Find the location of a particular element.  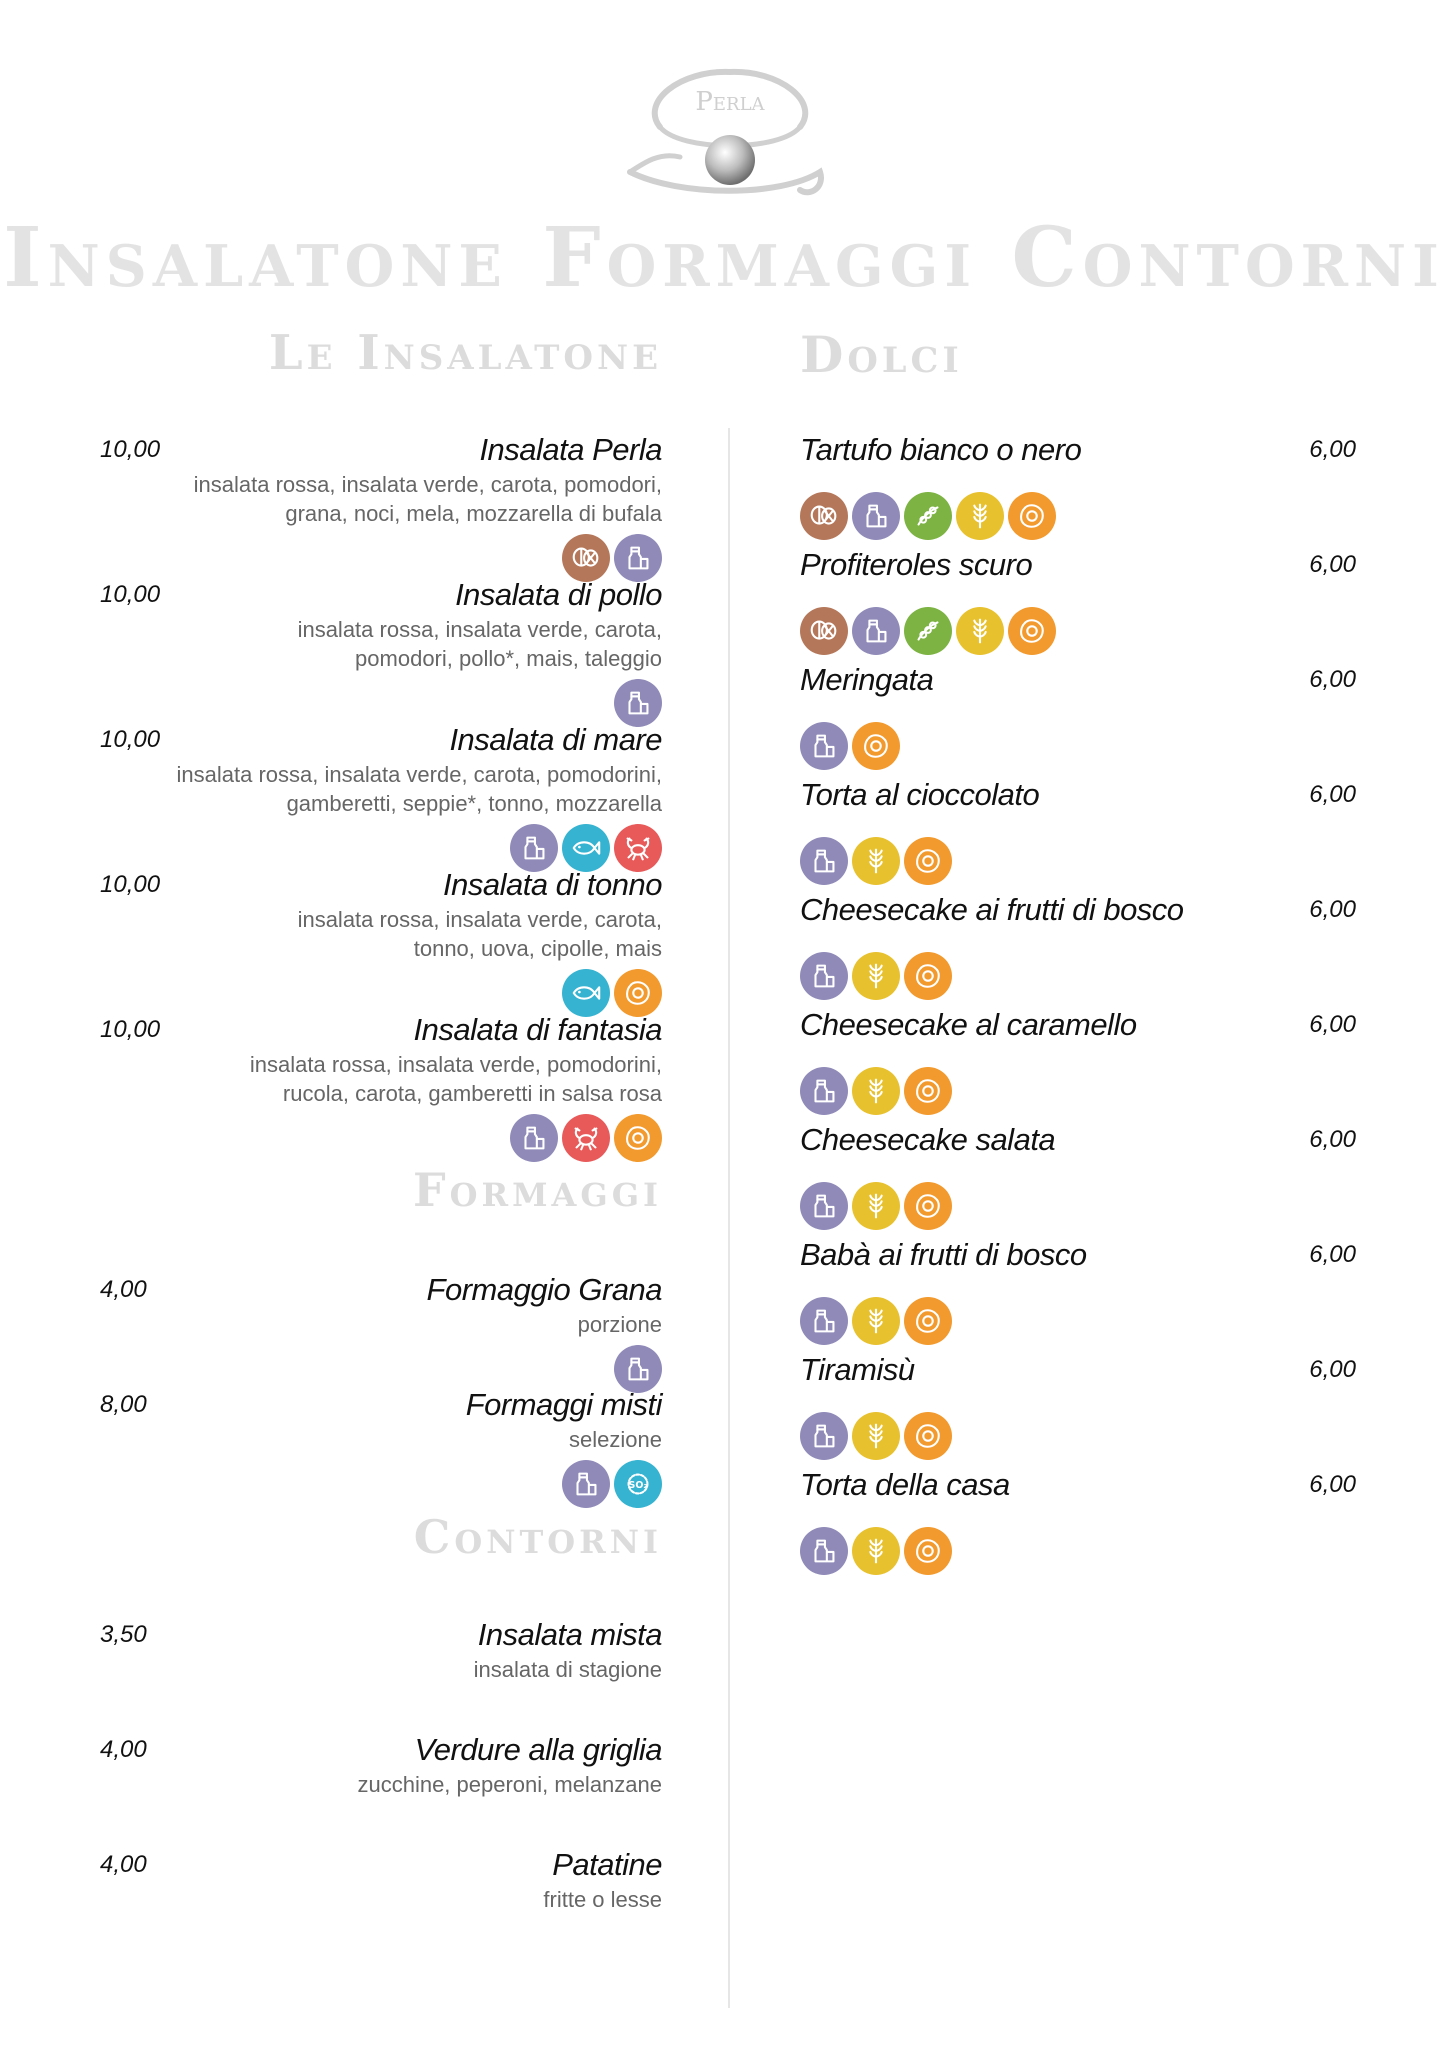

menu-item: Babà ai frutti di bosco 6,00 is located at coordinates (1078, 1290).